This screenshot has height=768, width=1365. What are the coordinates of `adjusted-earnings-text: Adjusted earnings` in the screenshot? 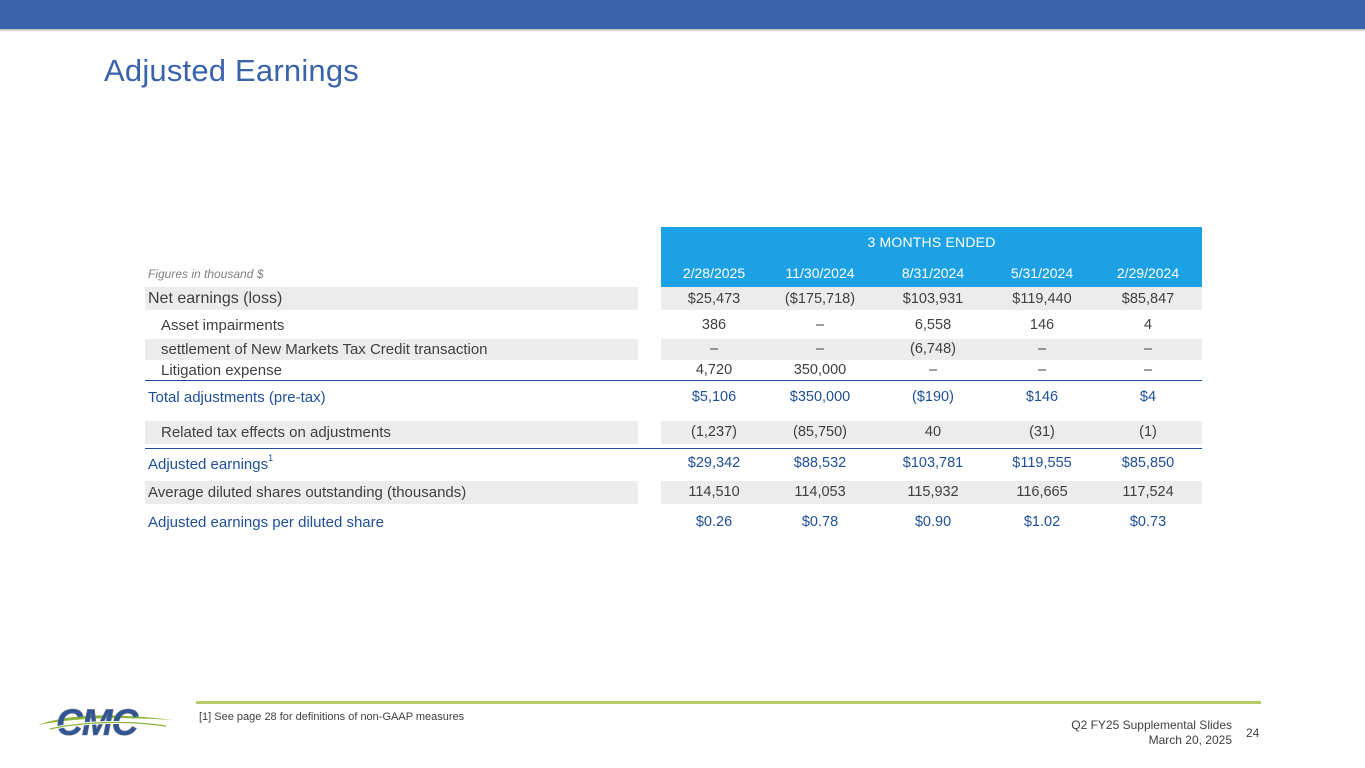 It's located at (208, 464).